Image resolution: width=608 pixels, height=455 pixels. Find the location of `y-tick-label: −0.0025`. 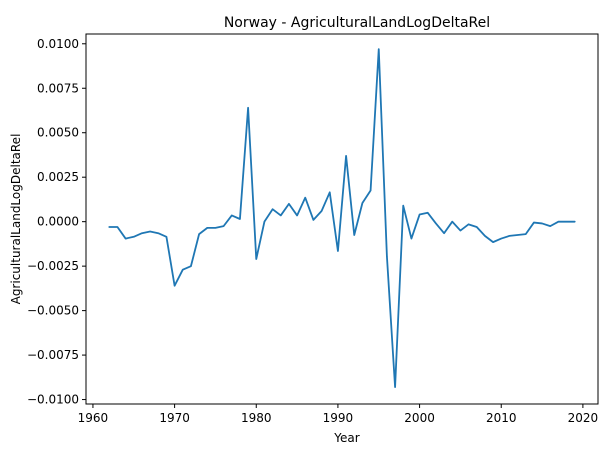

y-tick-label: −0.0025 is located at coordinates (53, 266).